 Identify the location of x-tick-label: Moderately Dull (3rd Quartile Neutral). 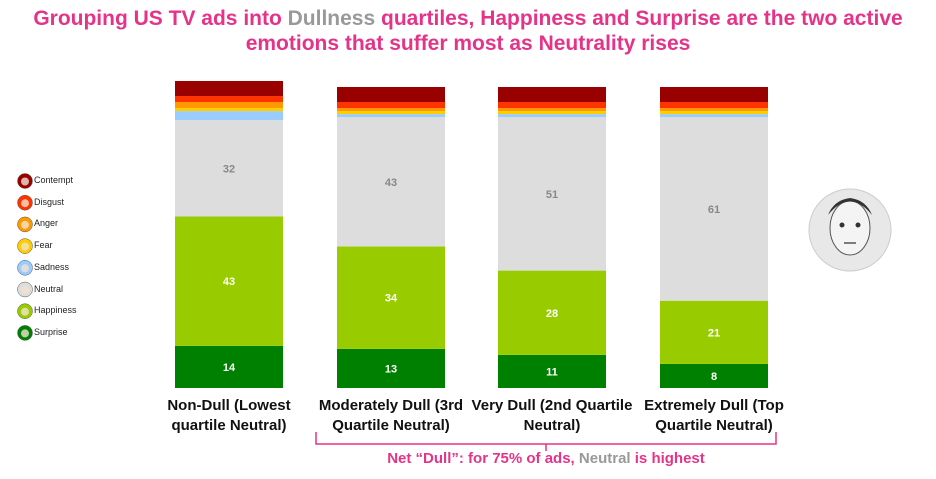
(391, 415).